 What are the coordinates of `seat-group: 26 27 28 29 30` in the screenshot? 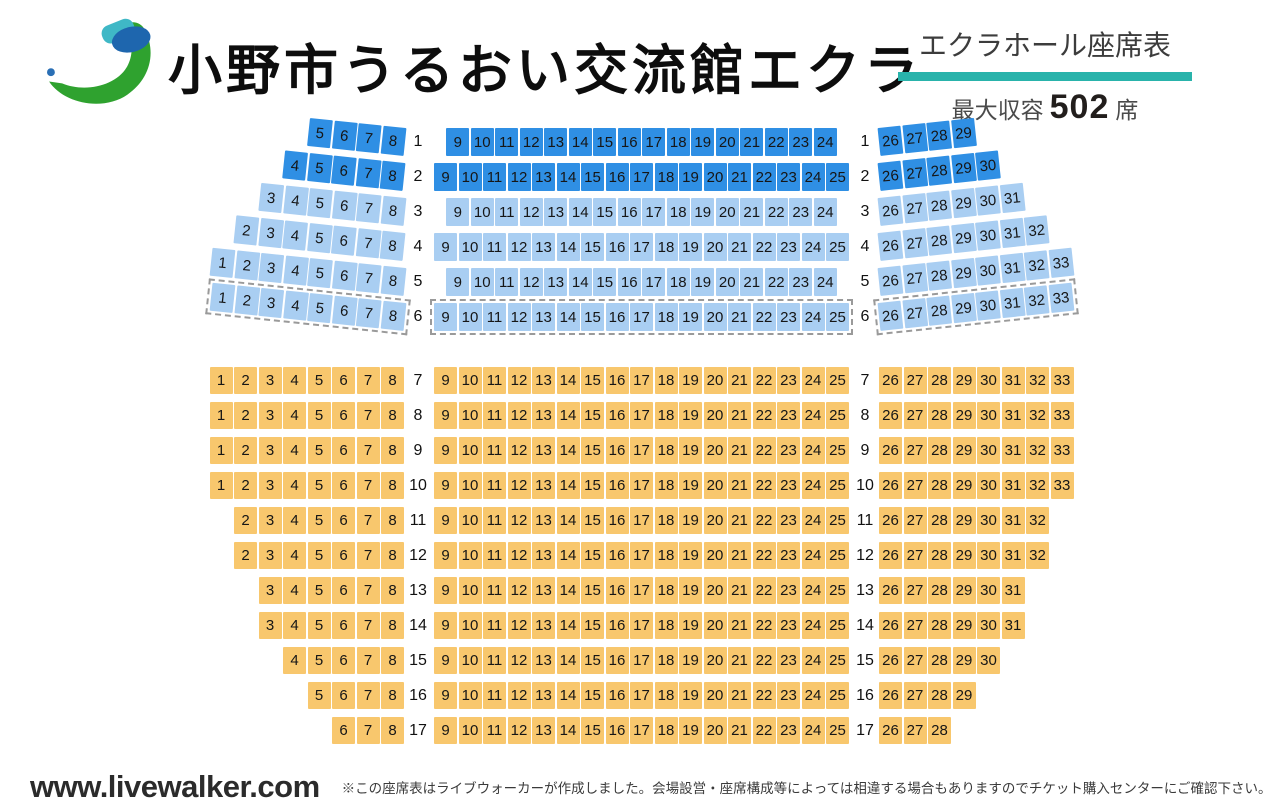 It's located at (939, 660).